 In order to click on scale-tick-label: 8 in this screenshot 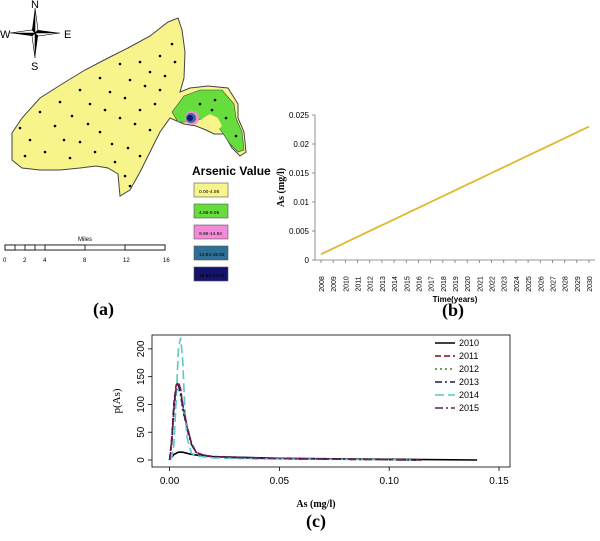, I will do `click(85, 261)`.